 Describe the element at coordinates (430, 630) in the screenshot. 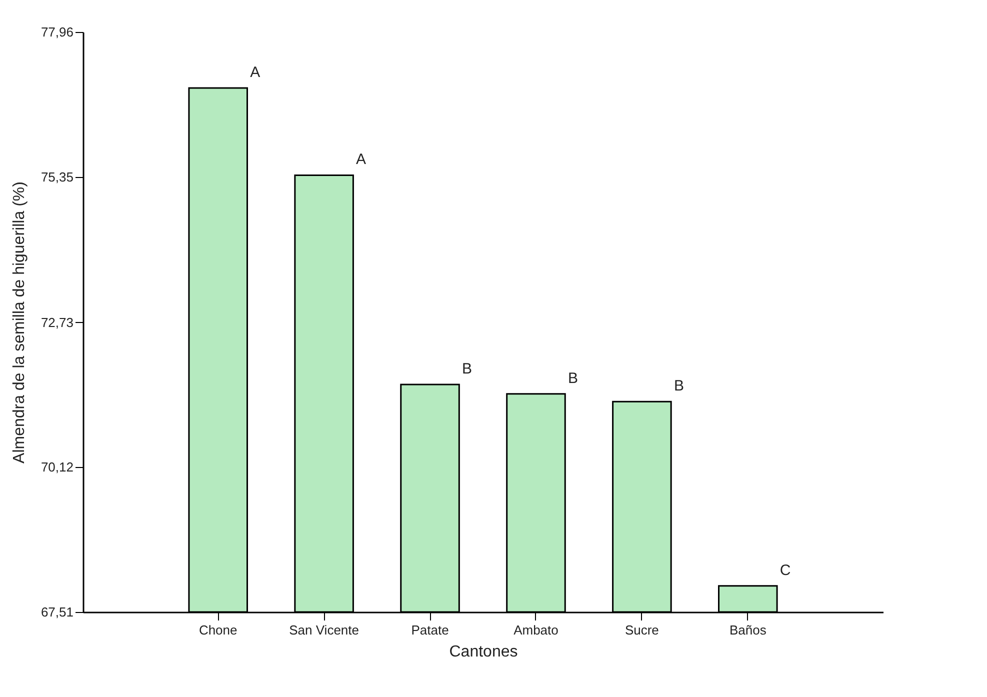

I see `x-tick-label: Patate` at that location.